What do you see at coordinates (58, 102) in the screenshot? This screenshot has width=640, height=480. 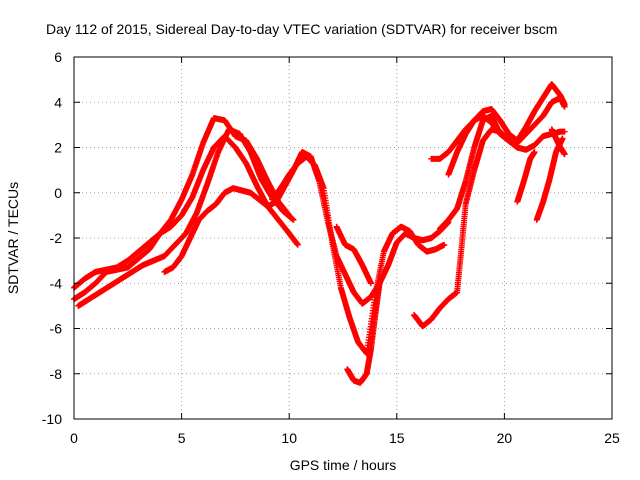 I see `y-tick-label: 4` at bounding box center [58, 102].